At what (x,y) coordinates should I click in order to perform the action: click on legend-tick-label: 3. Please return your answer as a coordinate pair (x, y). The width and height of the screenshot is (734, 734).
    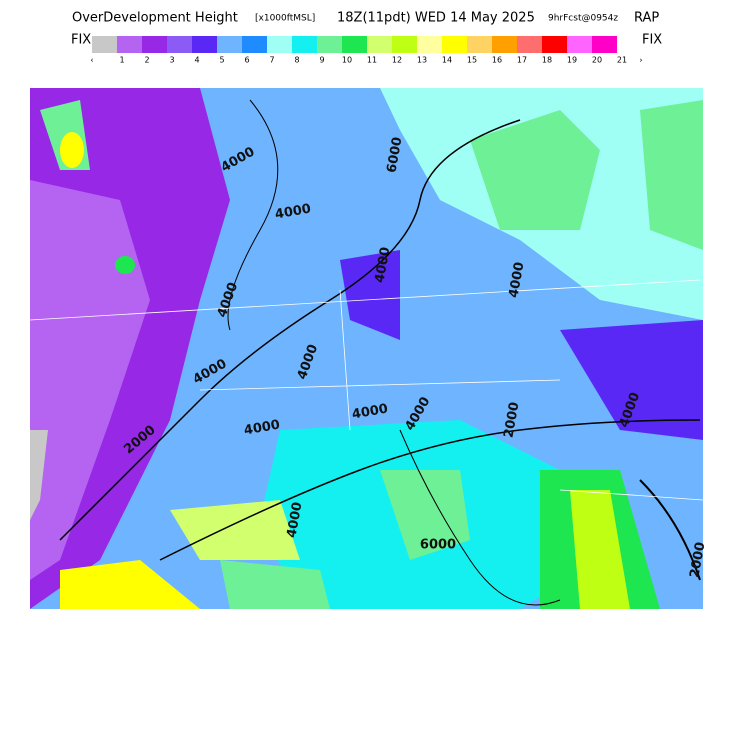
    Looking at the image, I should click on (171, 60).